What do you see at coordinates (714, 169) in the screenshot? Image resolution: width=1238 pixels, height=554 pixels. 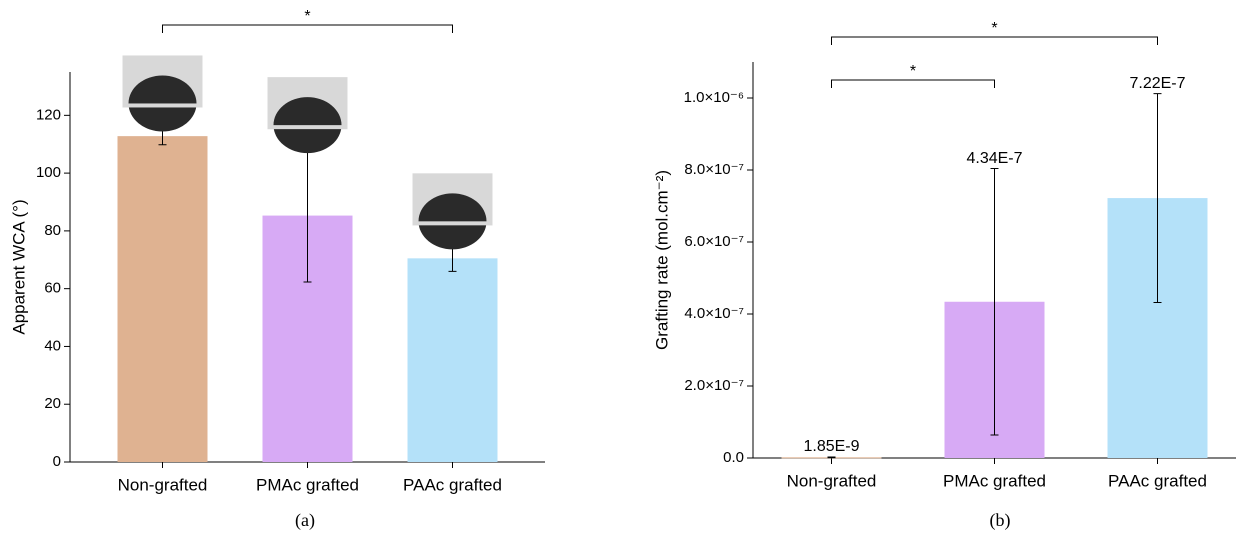 I see `y-tick-label: 8.0×10⁻⁷` at bounding box center [714, 169].